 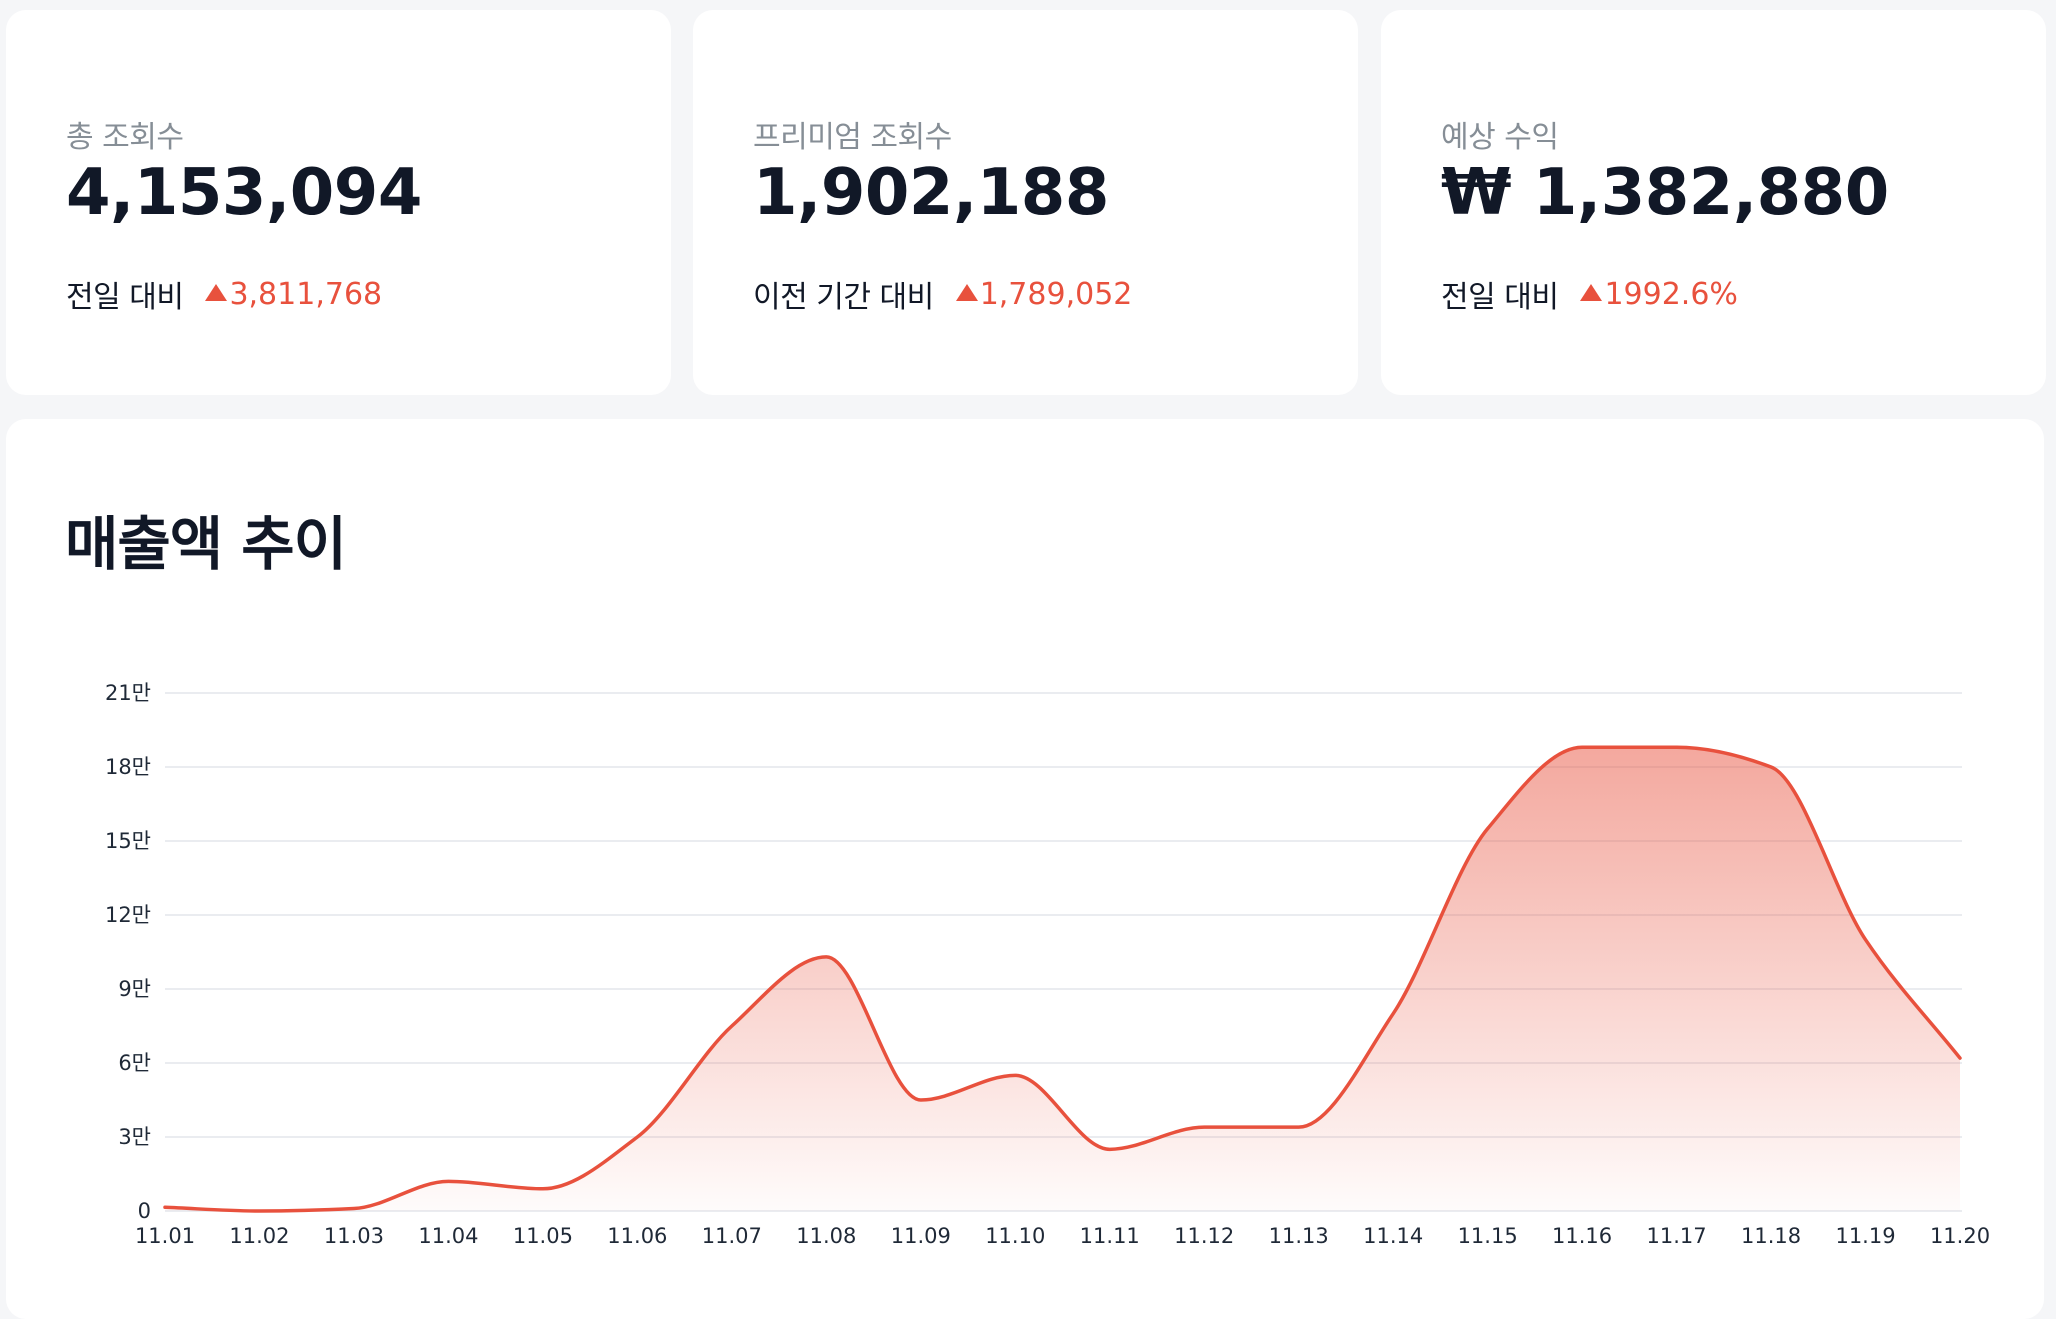 I want to click on x-tick-label: 11.16, so click(x=1582, y=1236).